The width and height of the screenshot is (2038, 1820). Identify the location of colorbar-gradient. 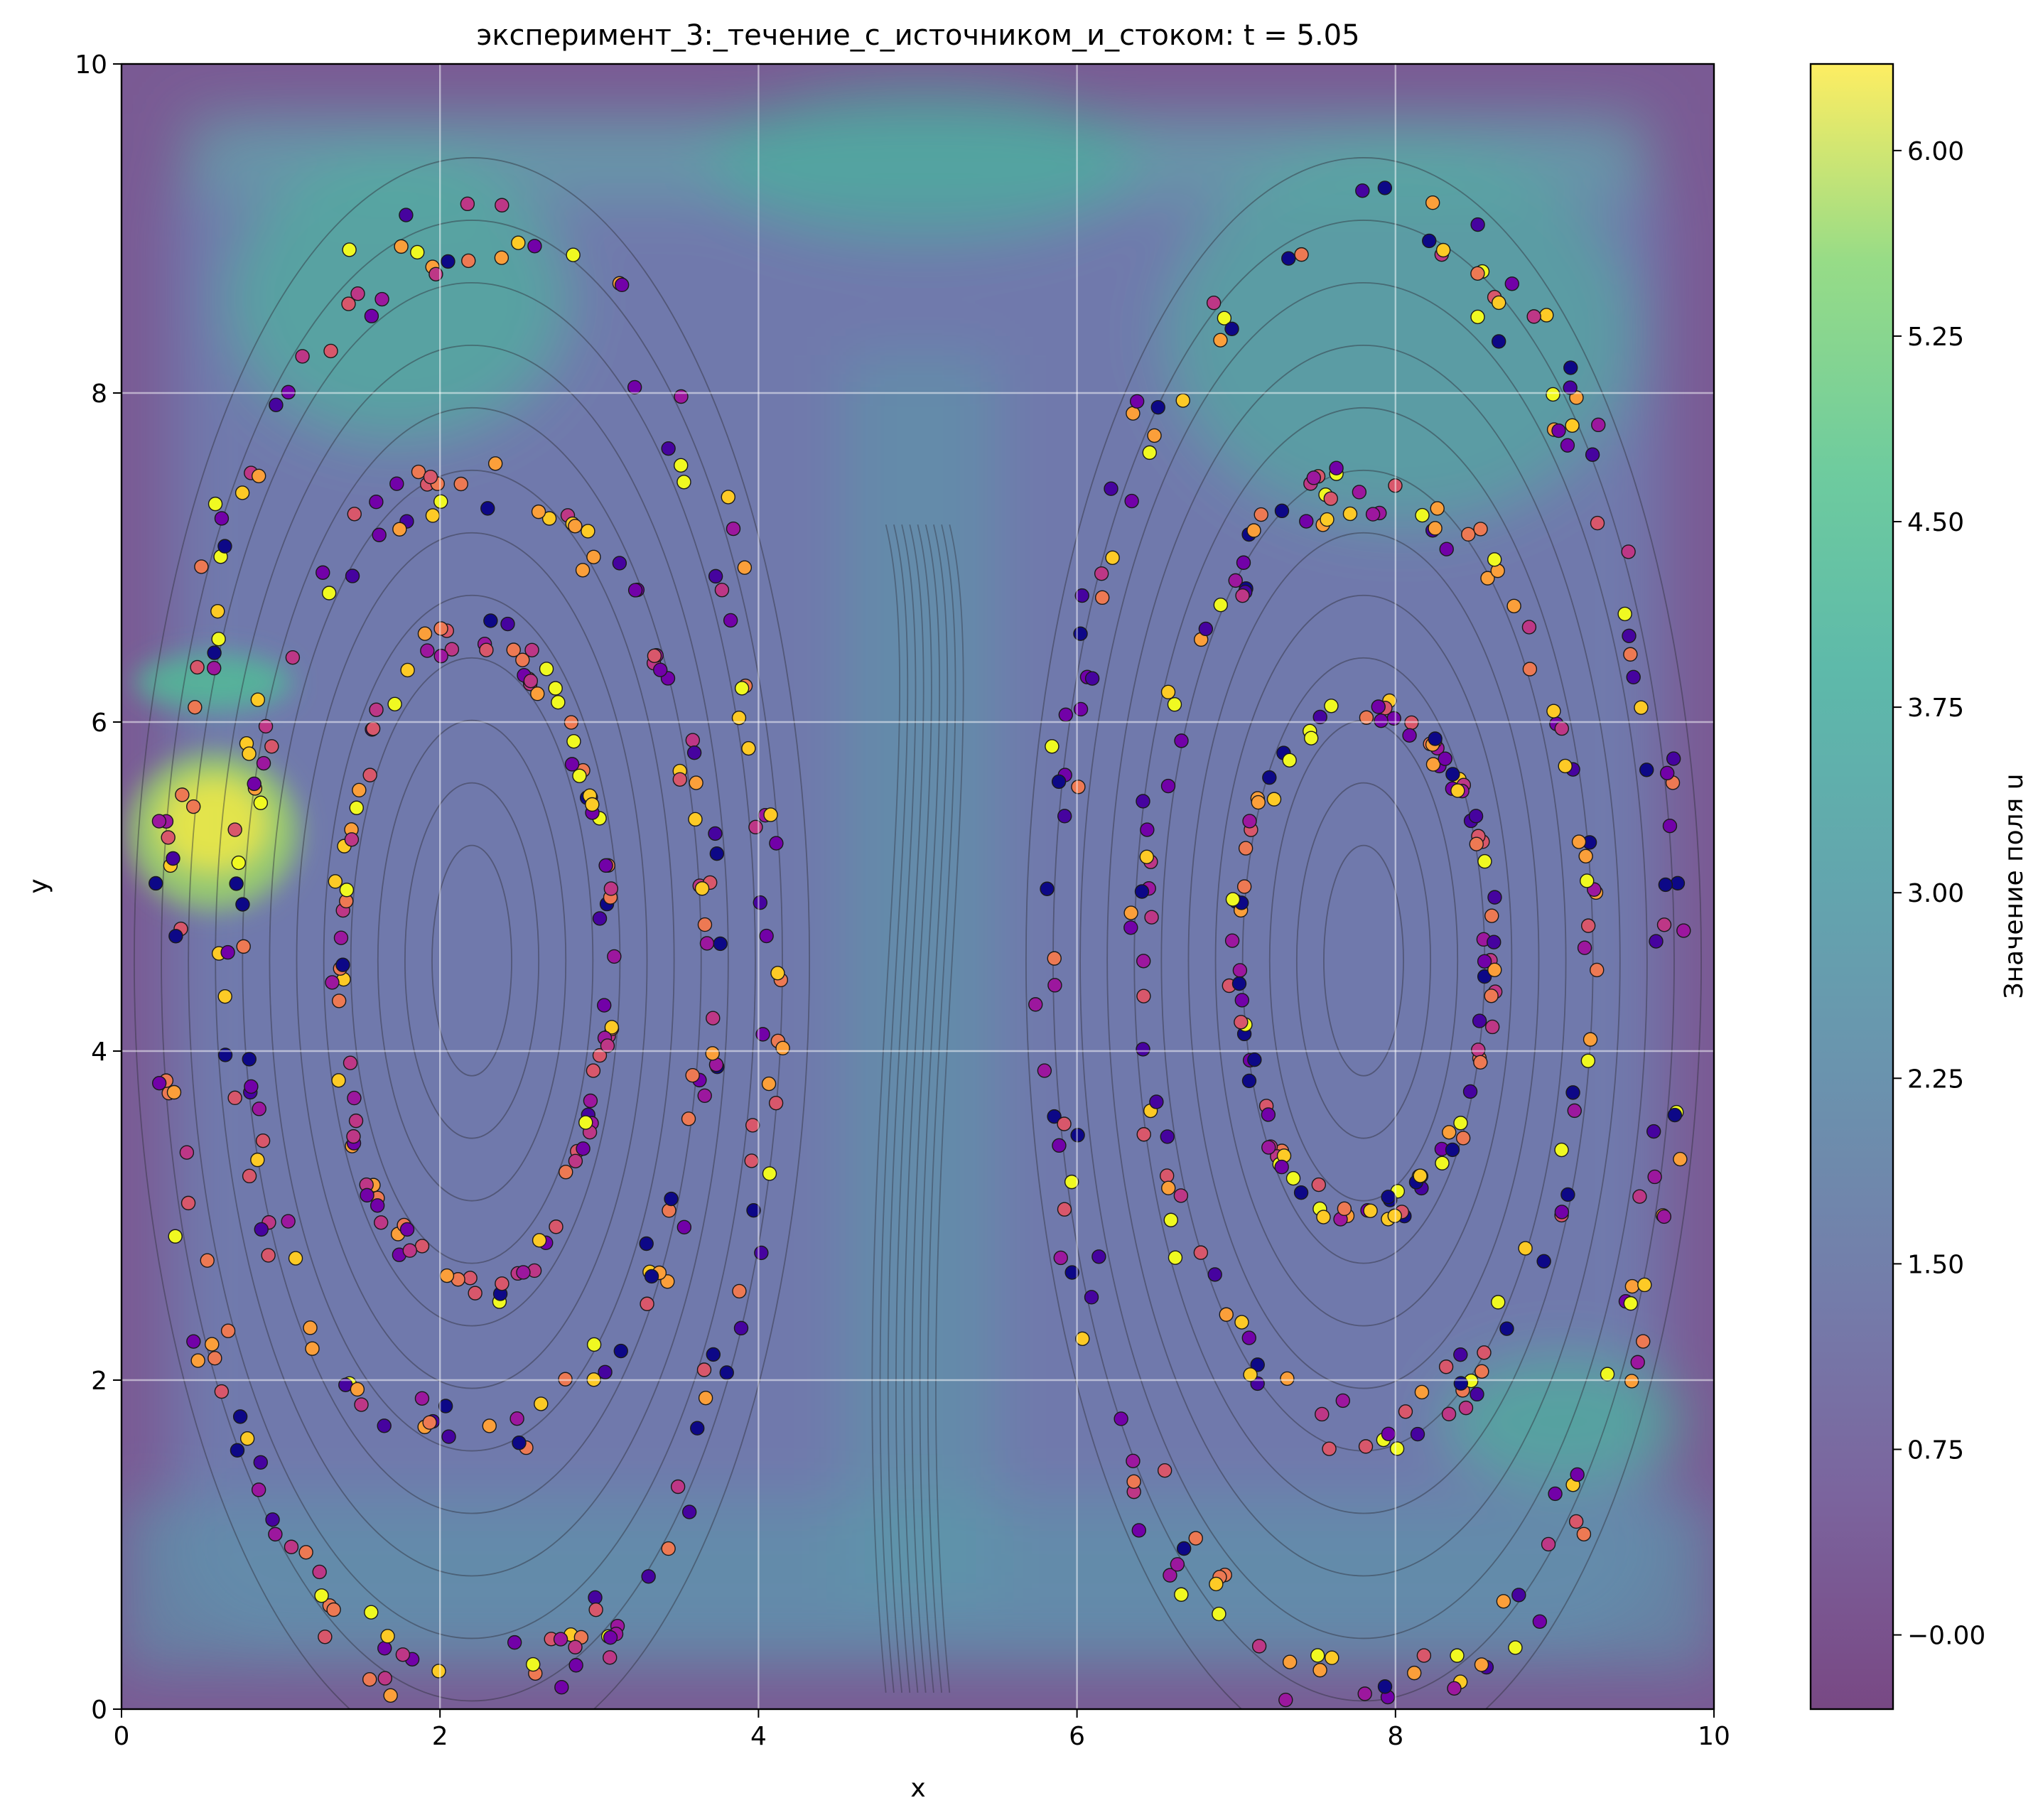
(1852, 887).